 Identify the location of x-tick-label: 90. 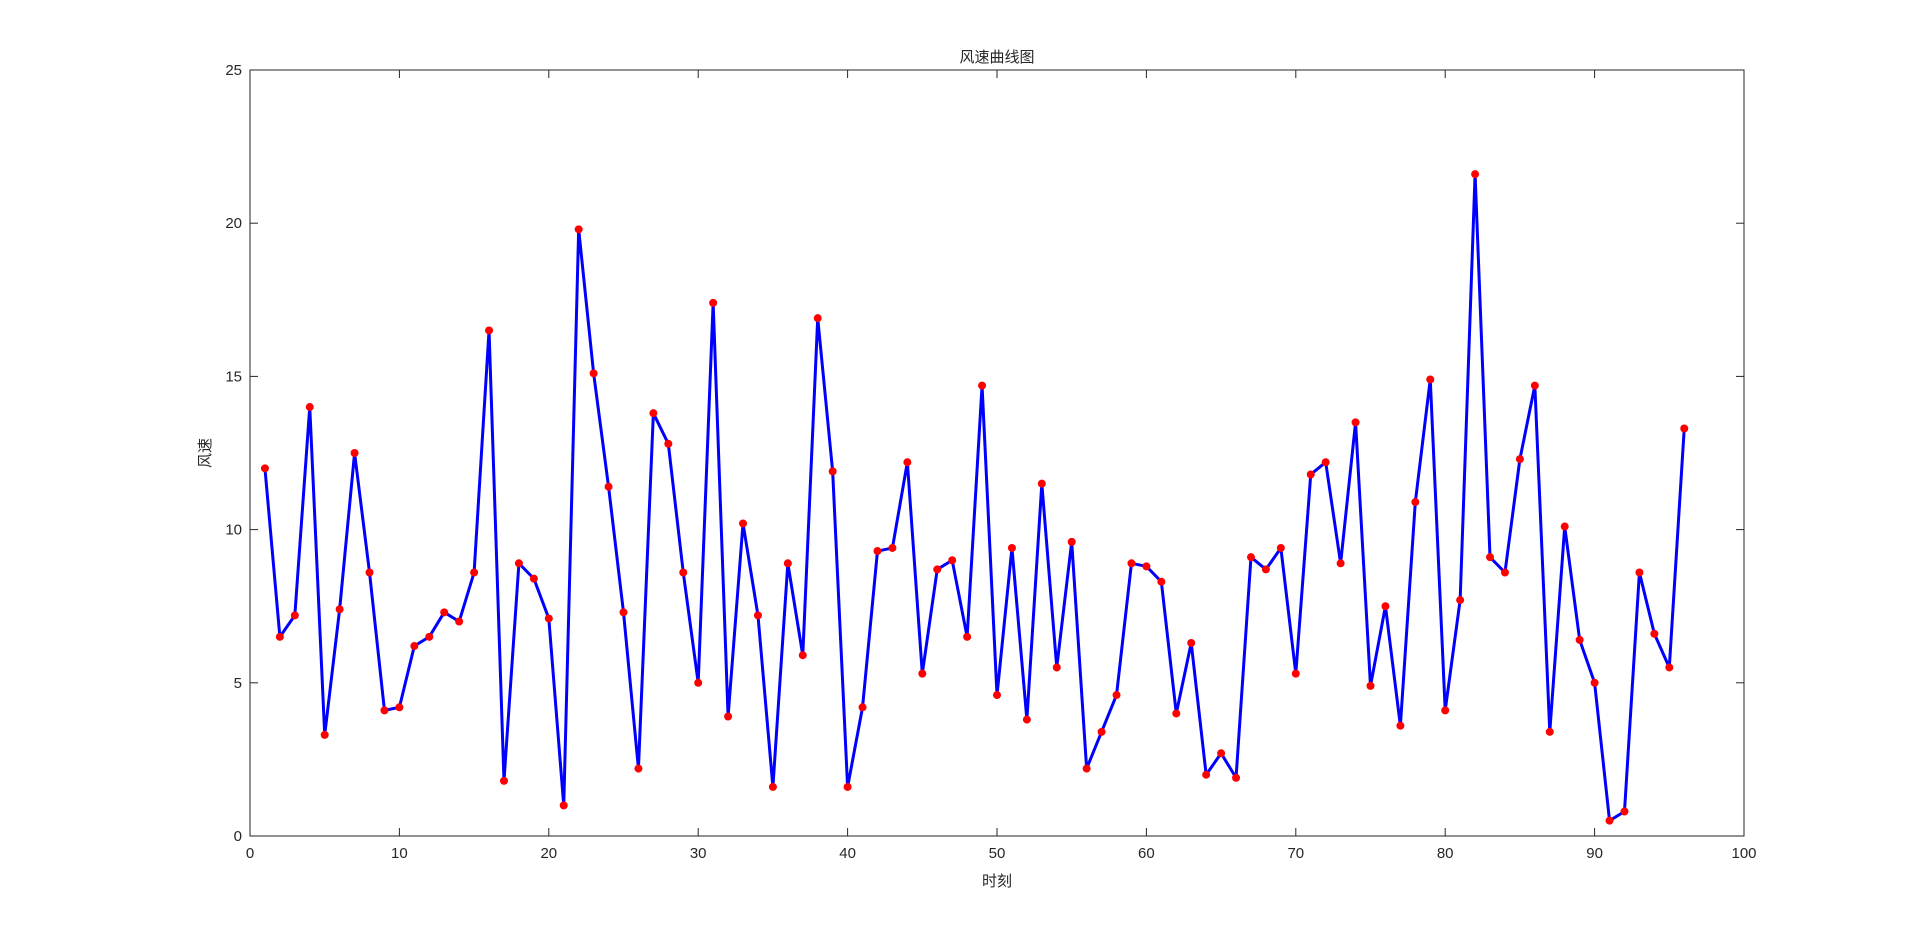
(1594, 853).